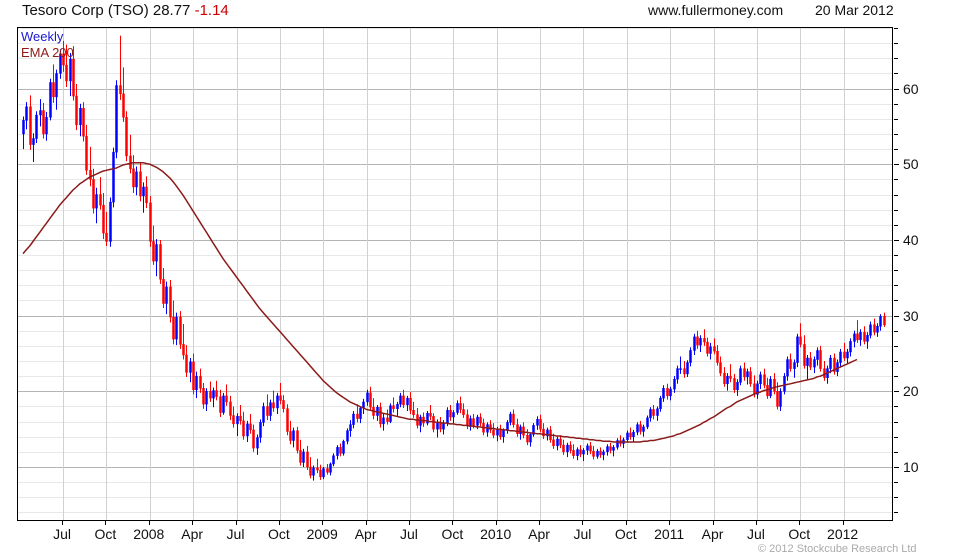  What do you see at coordinates (42, 36) in the screenshot?
I see `legend-timeframe: Weekly` at bounding box center [42, 36].